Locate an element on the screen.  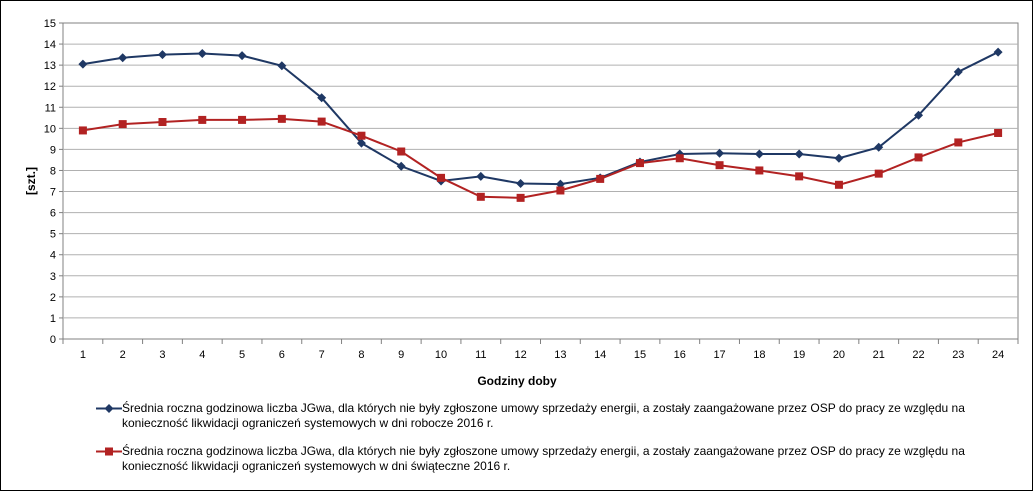
y-tick-label: 0 is located at coordinates (53, 340).